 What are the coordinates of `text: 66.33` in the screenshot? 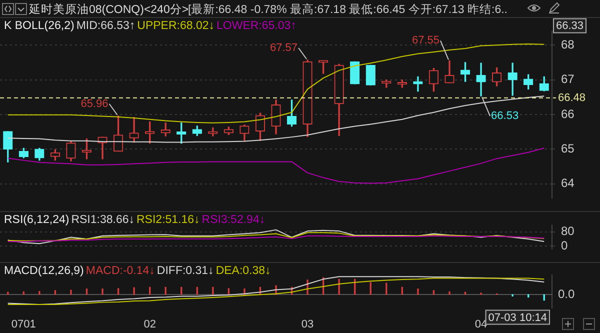 It's located at (570, 26).